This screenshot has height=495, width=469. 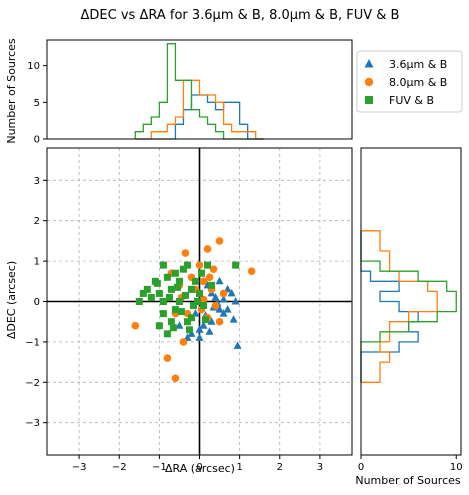 I want to click on x-tick-label: −1, so click(x=159, y=467).